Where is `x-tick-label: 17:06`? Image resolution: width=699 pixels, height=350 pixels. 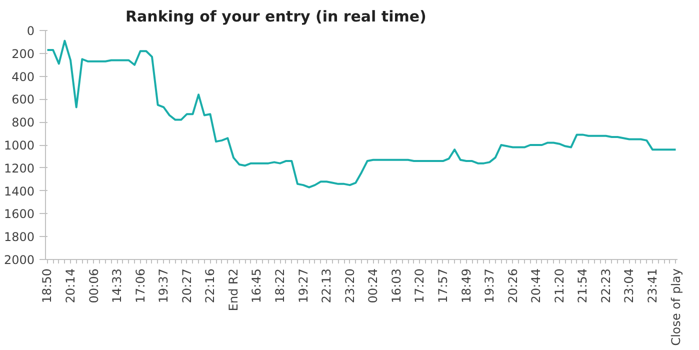 x-tick-label: 17:06 is located at coordinates (140, 286).